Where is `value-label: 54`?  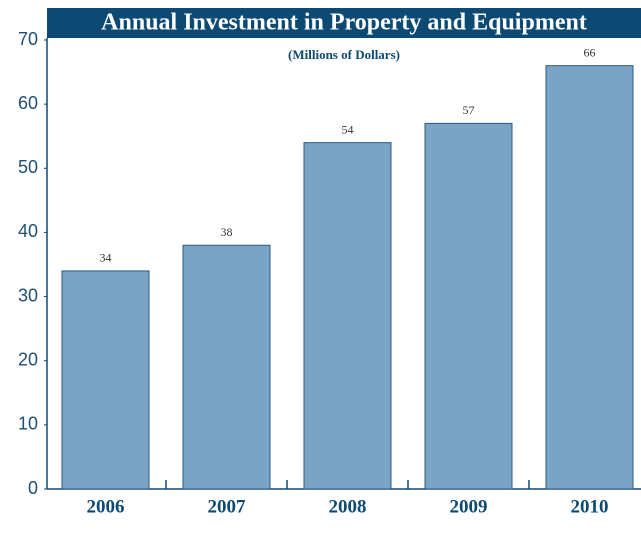
value-label: 54 is located at coordinates (348, 129).